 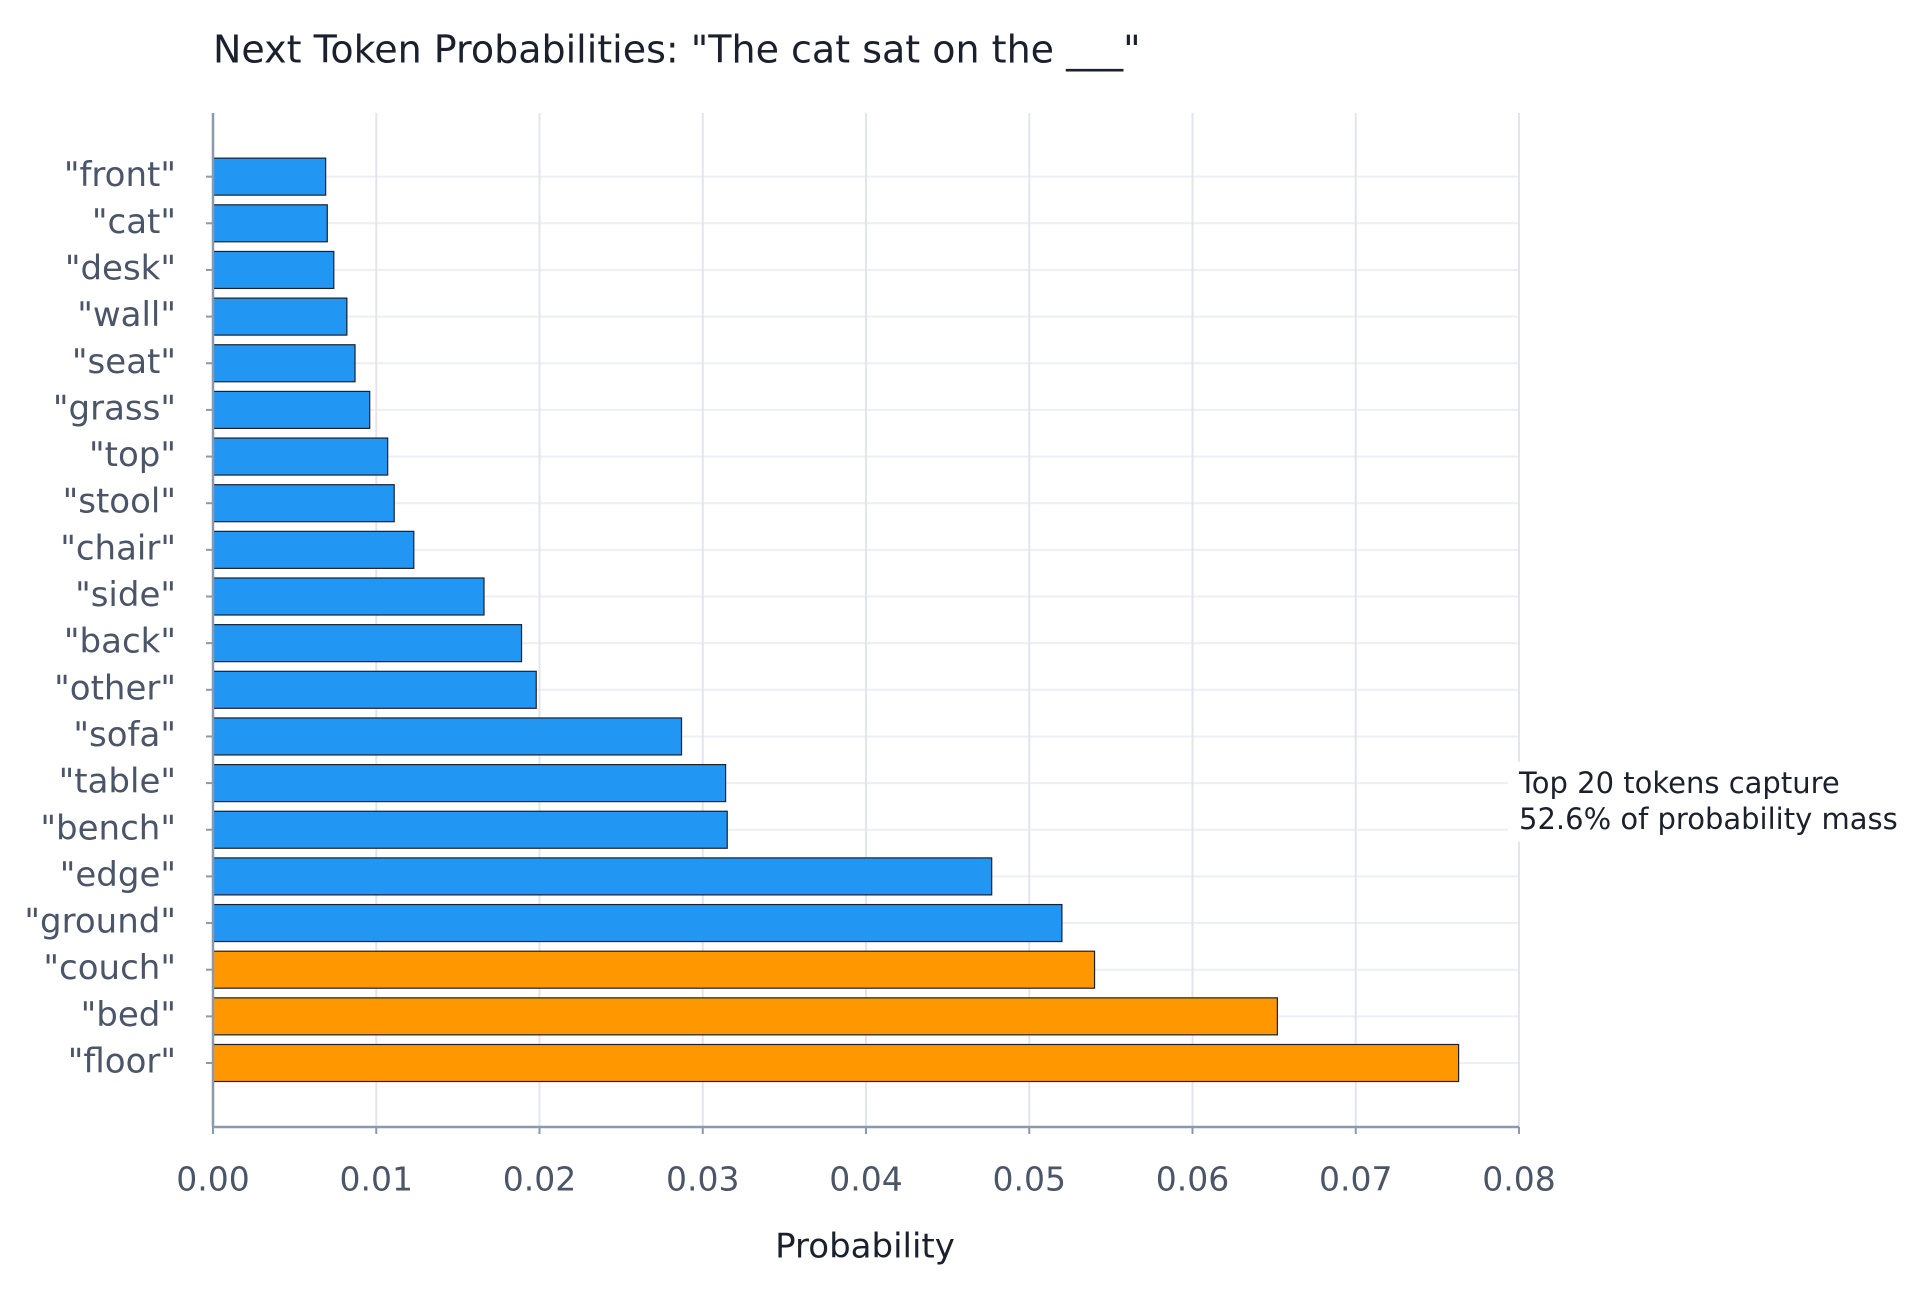 I want to click on y-tick-label: "side", so click(x=125, y=595).